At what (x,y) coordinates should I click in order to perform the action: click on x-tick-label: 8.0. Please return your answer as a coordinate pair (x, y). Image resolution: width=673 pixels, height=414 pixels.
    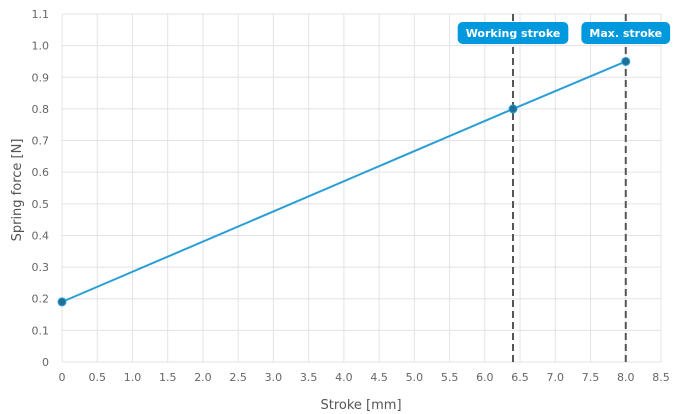
    Looking at the image, I should click on (626, 377).